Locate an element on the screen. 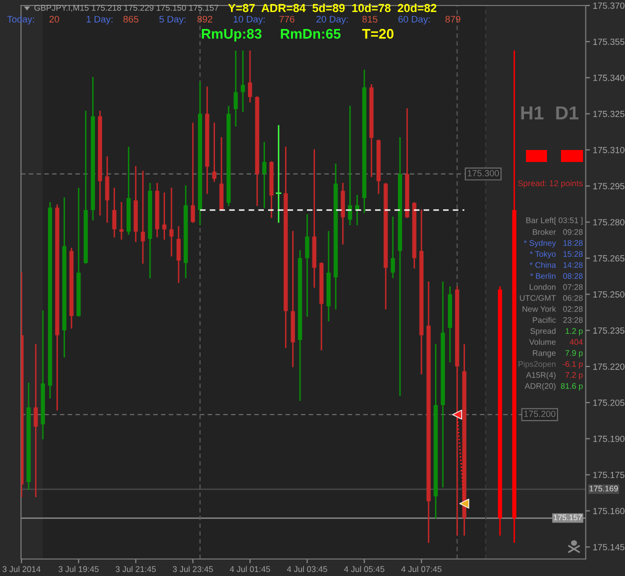 This screenshot has width=625, height=576. annotation: 892 is located at coordinates (204, 19).